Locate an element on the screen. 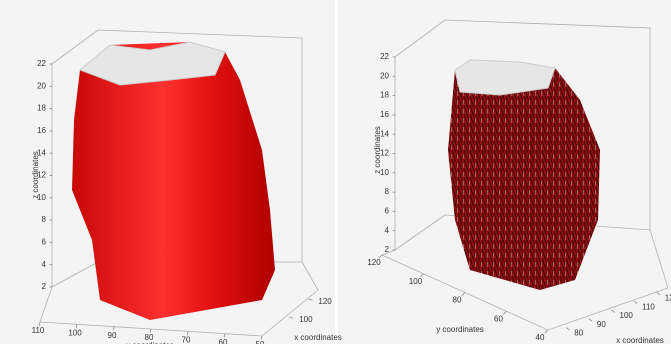 This screenshot has height=344, width=671. y-tick-label: 120 is located at coordinates (374, 262).